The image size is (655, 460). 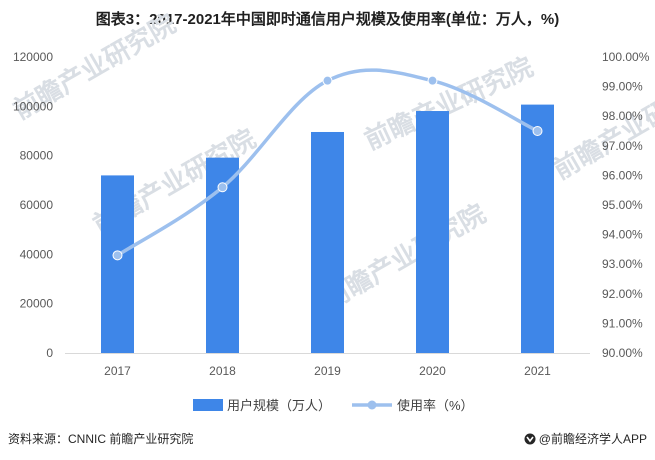 I want to click on bar-2019, so click(x=327, y=242).